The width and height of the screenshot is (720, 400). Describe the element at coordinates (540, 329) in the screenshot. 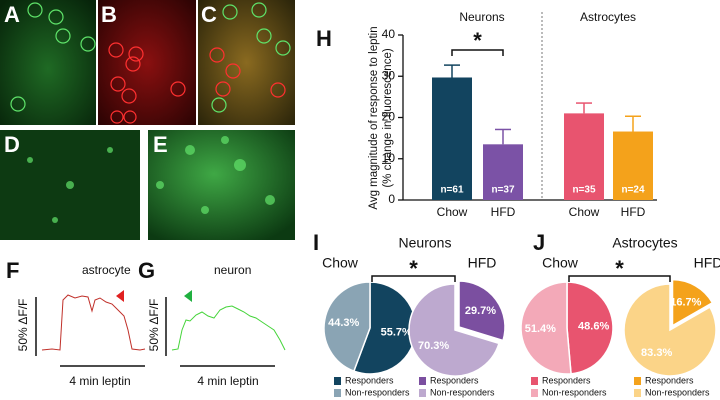

I see `slice-label: 51.4%` at that location.